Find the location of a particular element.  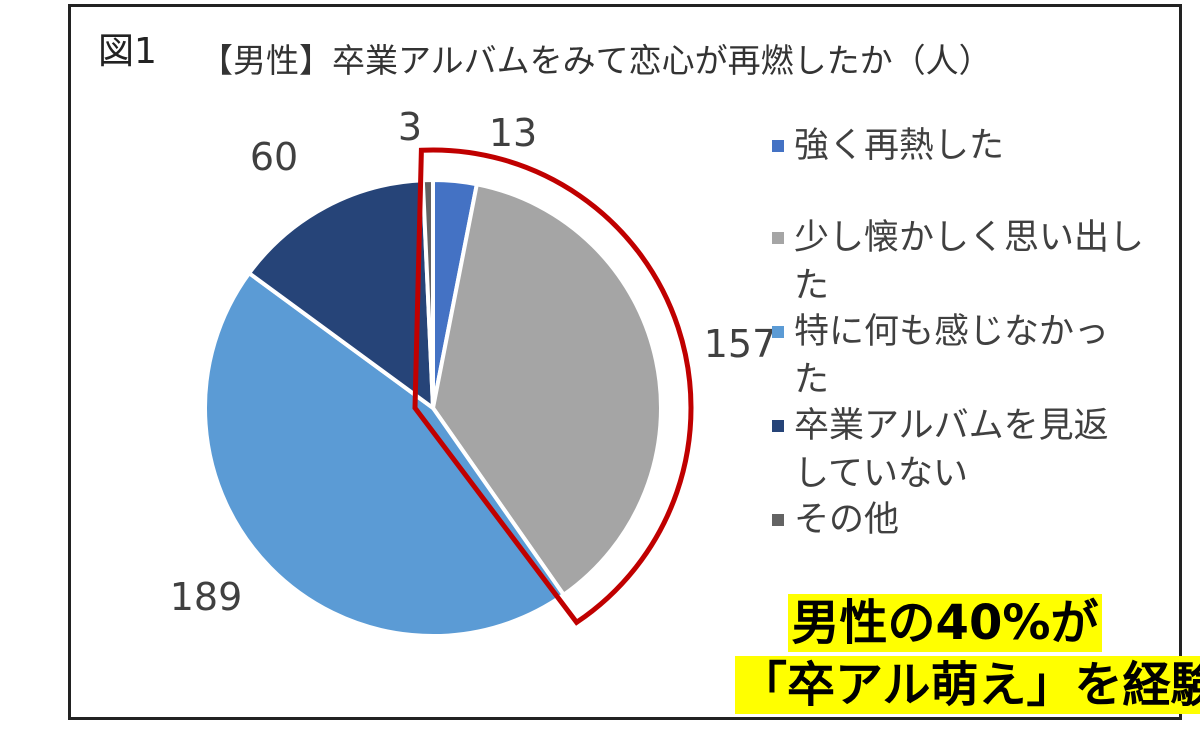

data-label-4: 60 is located at coordinates (274, 157).